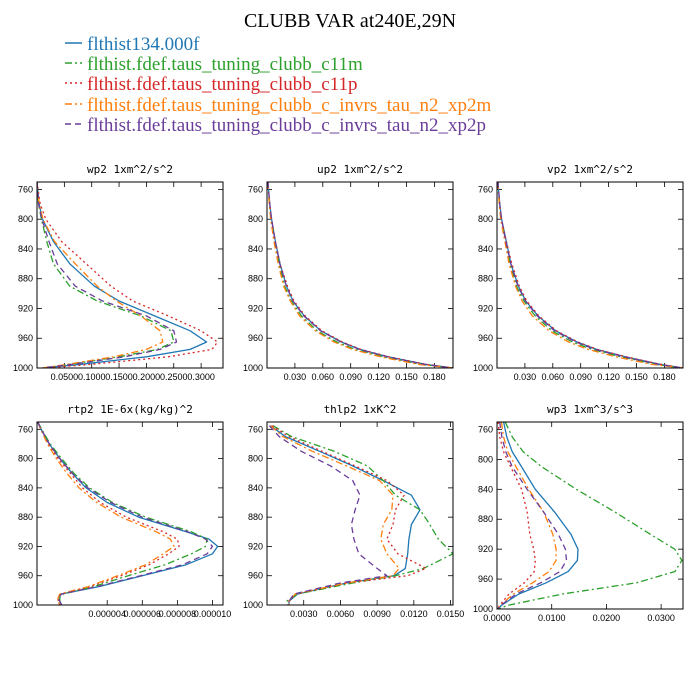 The width and height of the screenshot is (700, 700). Describe the element at coordinates (174, 377) in the screenshot. I see `x-tick-label: 0.2500` at that location.